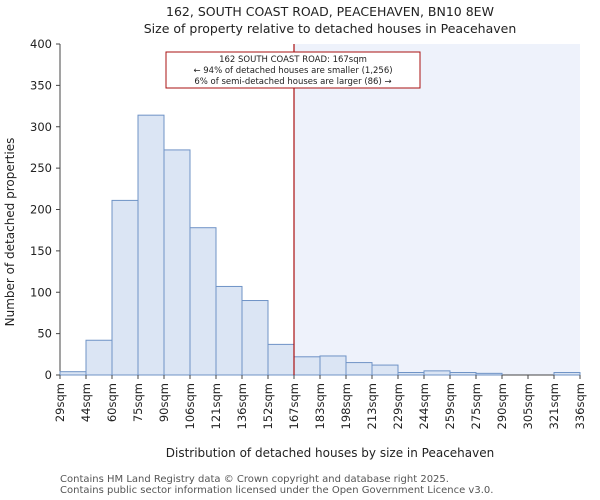 This screenshot has height=500, width=600. Describe the element at coordinates (41, 85) in the screenshot. I see `y-tick-label: 350` at that location.